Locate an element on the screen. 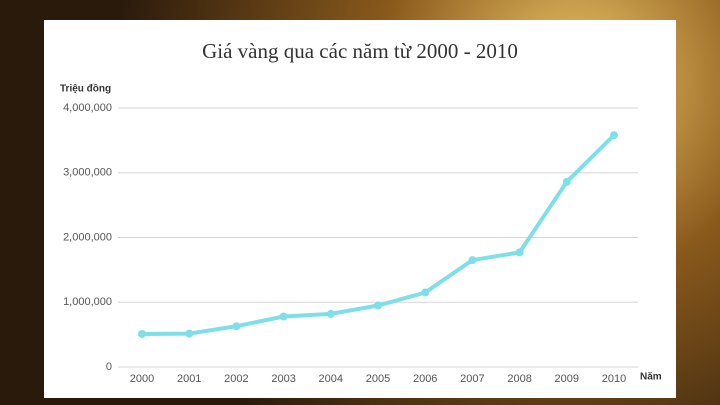 The width and height of the screenshot is (720, 405). x-tick-label: 2008 is located at coordinates (519, 379).